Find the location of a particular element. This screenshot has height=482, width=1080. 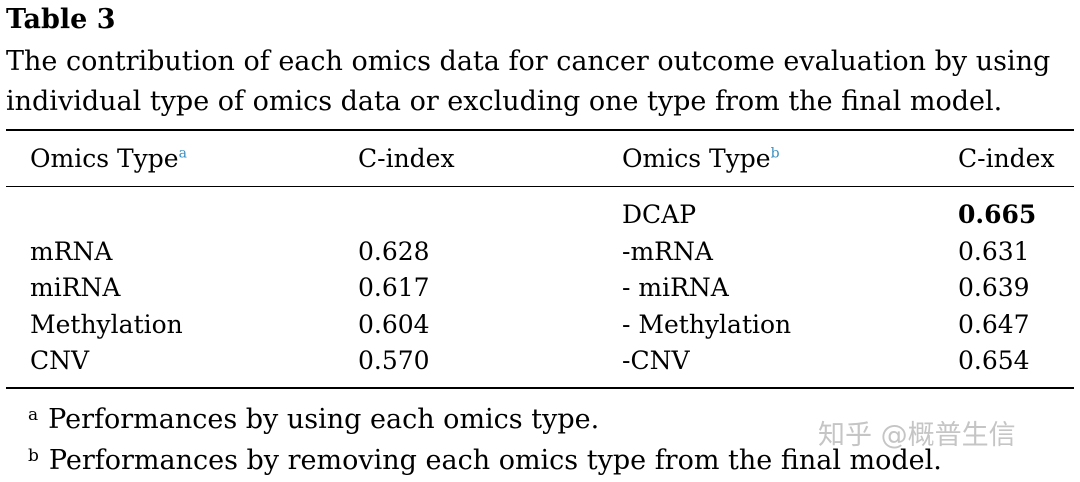

table-cell-cindex-b-best: 0.665 is located at coordinates (997, 214).